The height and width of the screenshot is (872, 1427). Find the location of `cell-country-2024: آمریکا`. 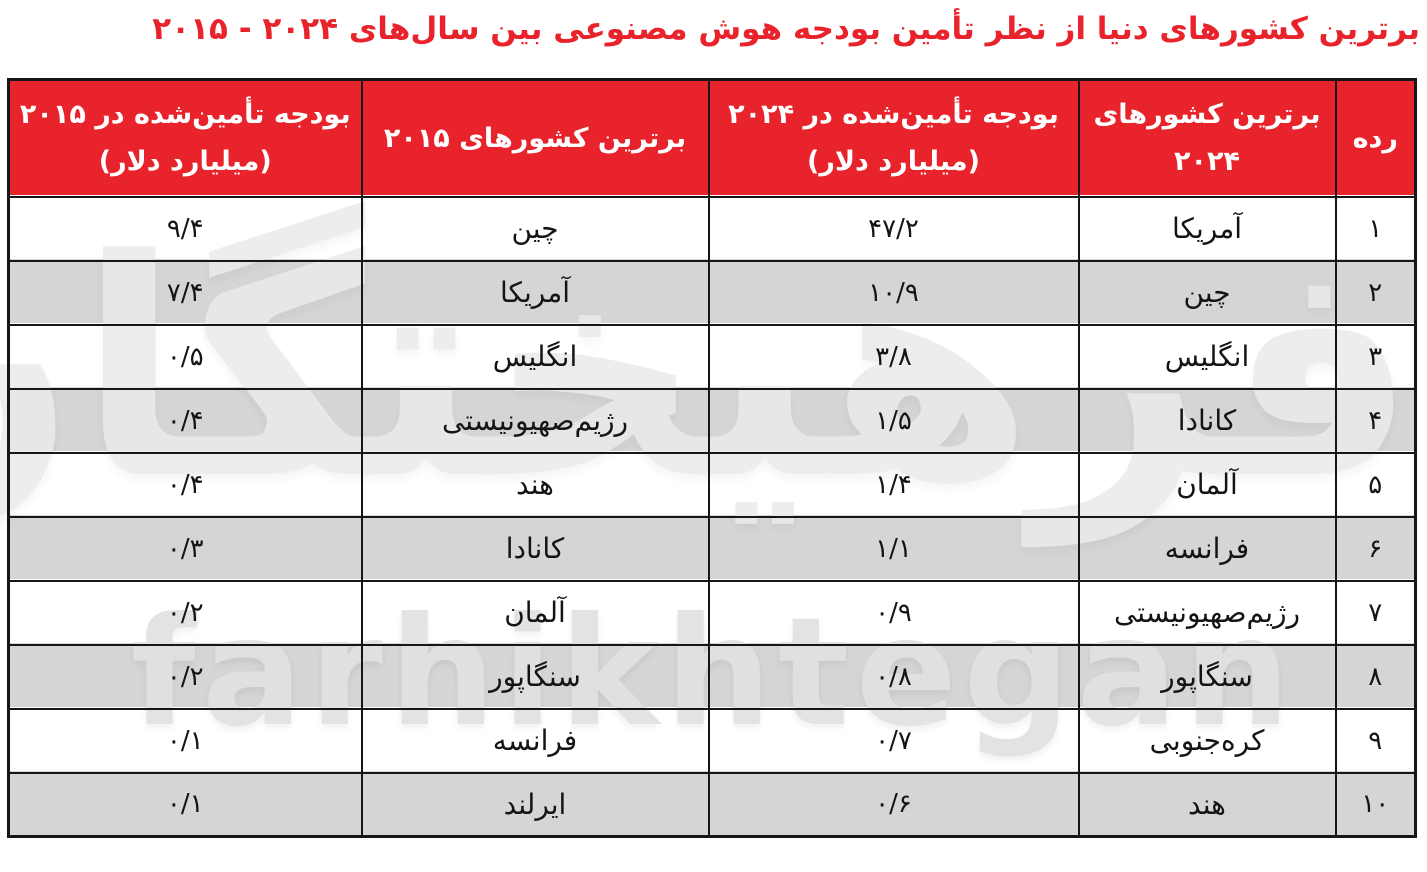

cell-country-2024: آمریکا is located at coordinates (1207, 228).